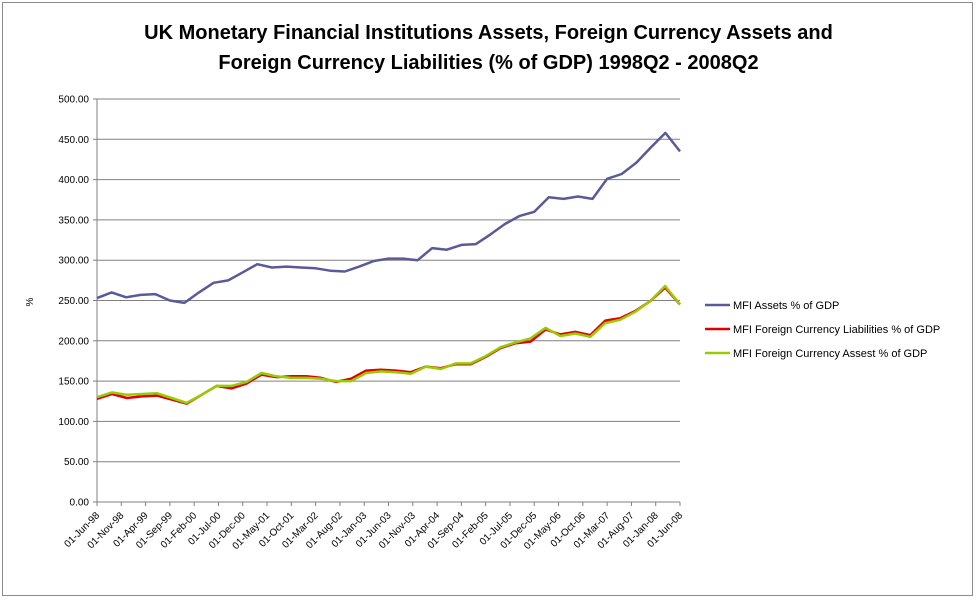 Image resolution: width=977 pixels, height=600 pixels. Describe the element at coordinates (73, 140) in the screenshot. I see `y-tick-label: 450.00` at that location.